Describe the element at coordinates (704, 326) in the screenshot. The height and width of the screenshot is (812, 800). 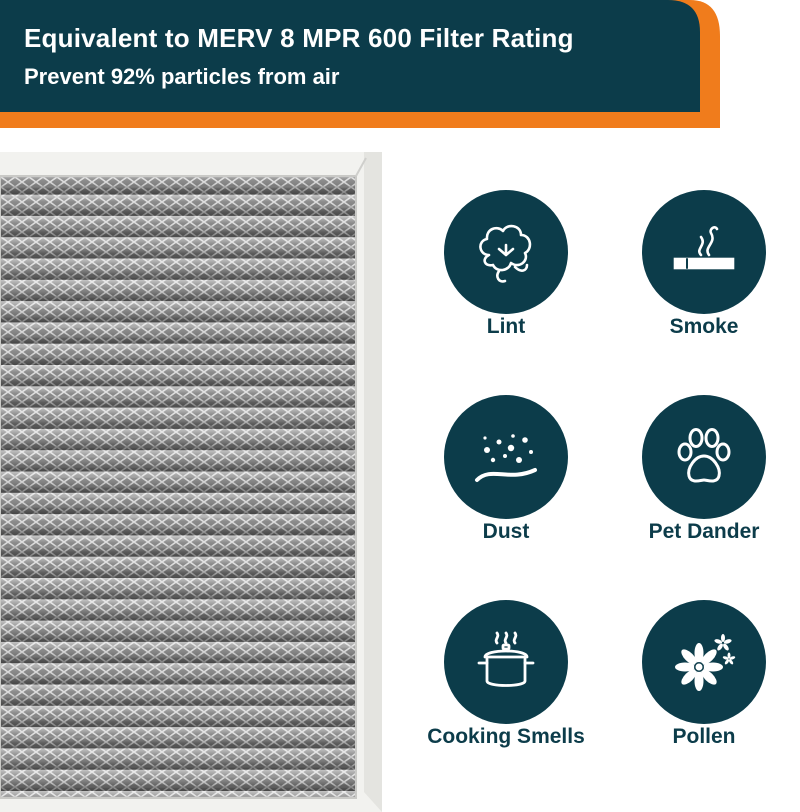
I see `smoke-label: Smoke` at that location.